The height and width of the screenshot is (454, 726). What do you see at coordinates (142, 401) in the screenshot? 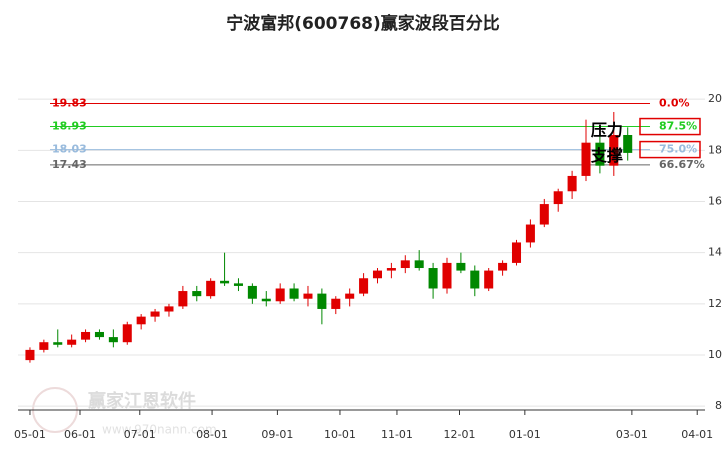
I see `watermark-text: 赢家江恩软件` at bounding box center [142, 401].